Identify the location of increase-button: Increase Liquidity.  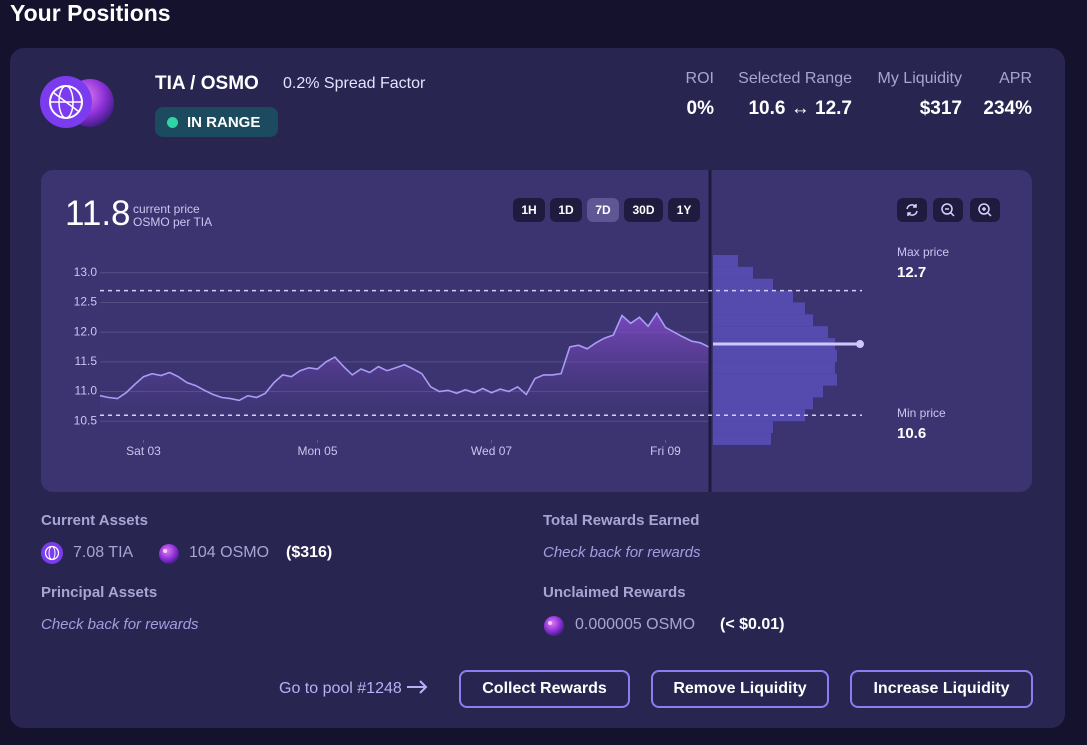
(941, 689).